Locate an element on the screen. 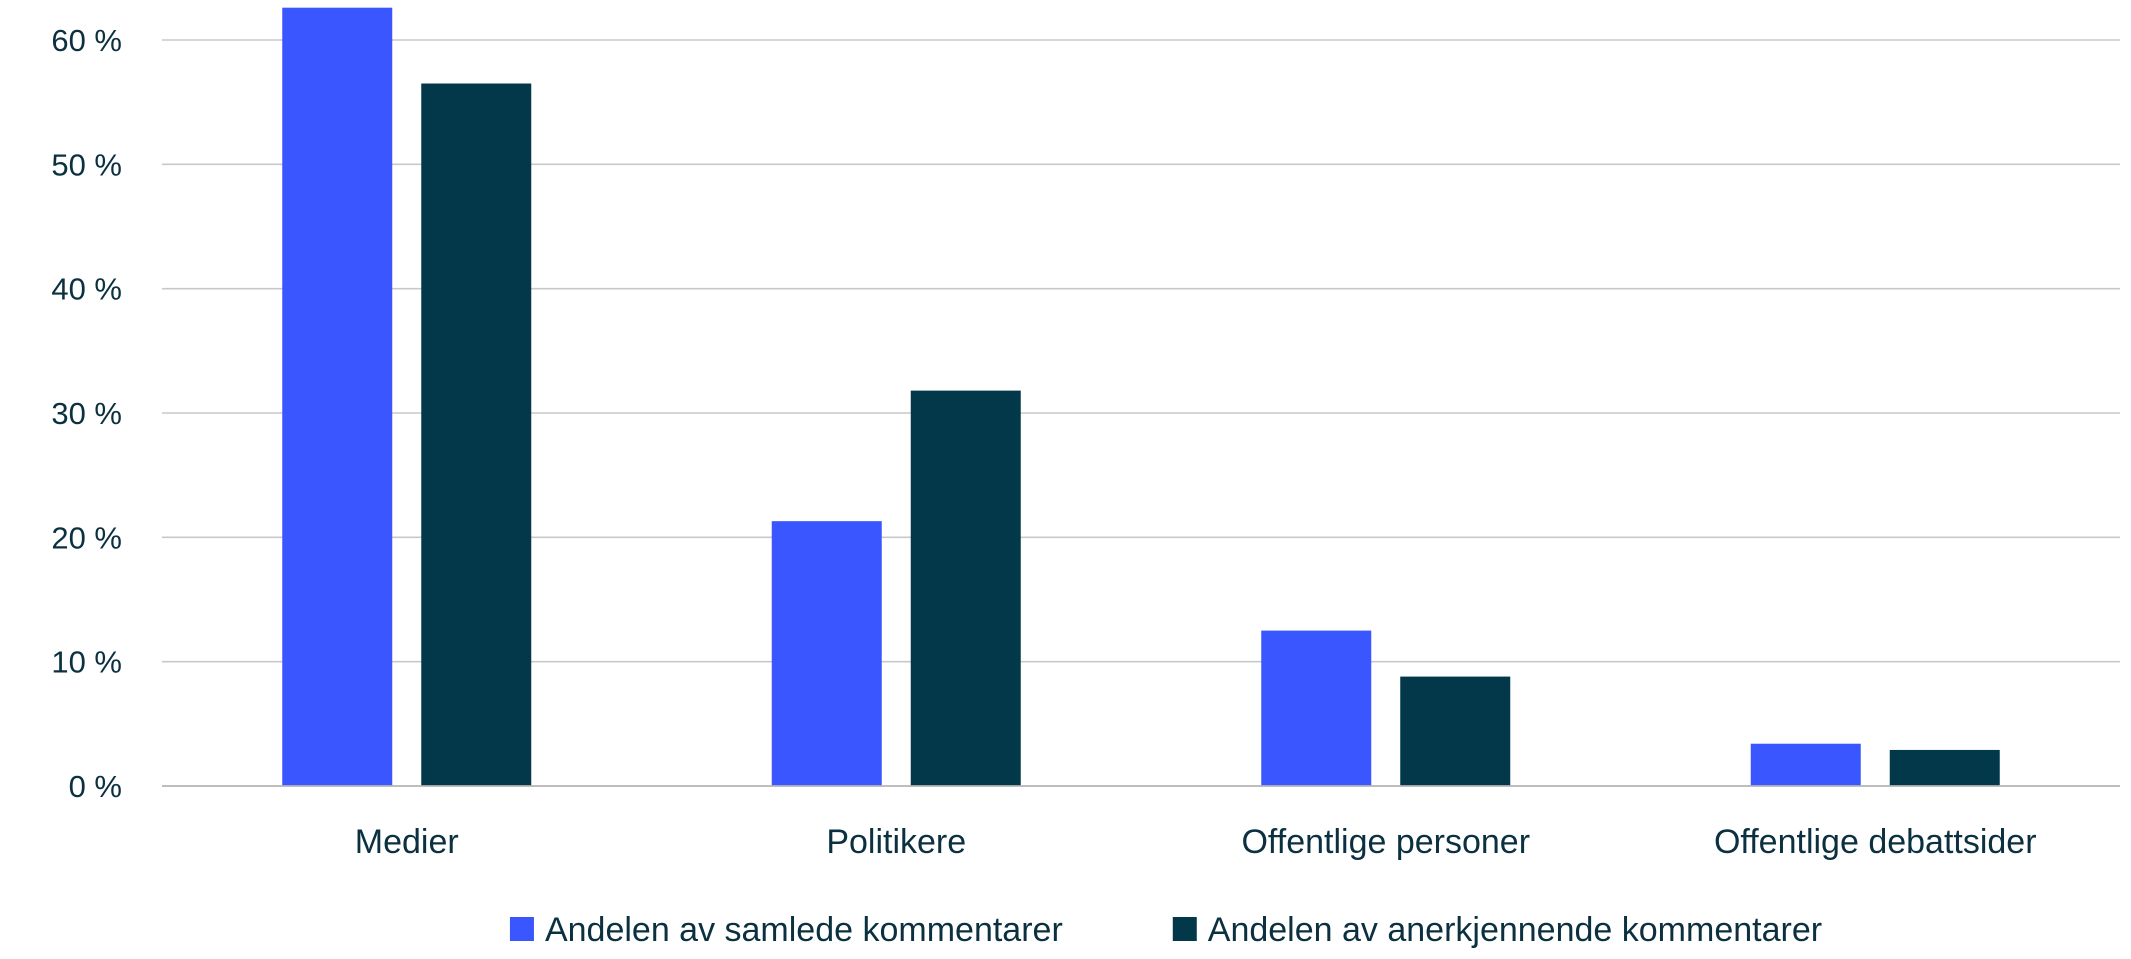  legend-item: Andelen av samlede kommentarer is located at coordinates (786, 930).